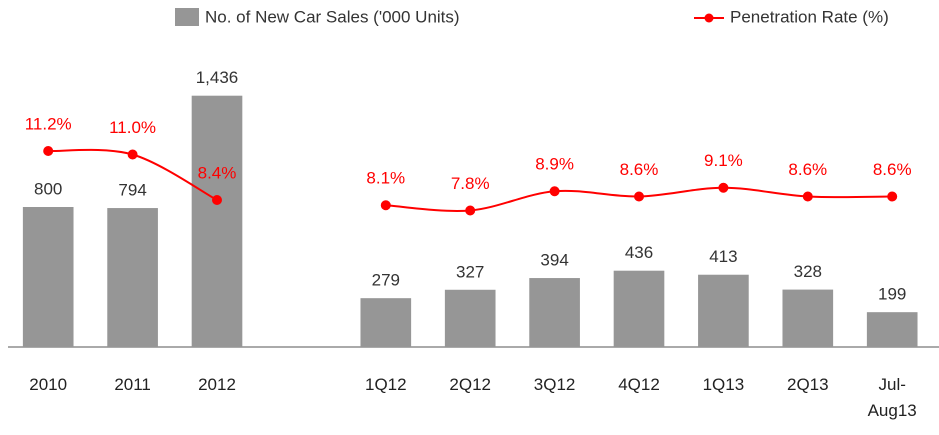  What do you see at coordinates (187, 17) in the screenshot?
I see `legend-swatch` at bounding box center [187, 17].